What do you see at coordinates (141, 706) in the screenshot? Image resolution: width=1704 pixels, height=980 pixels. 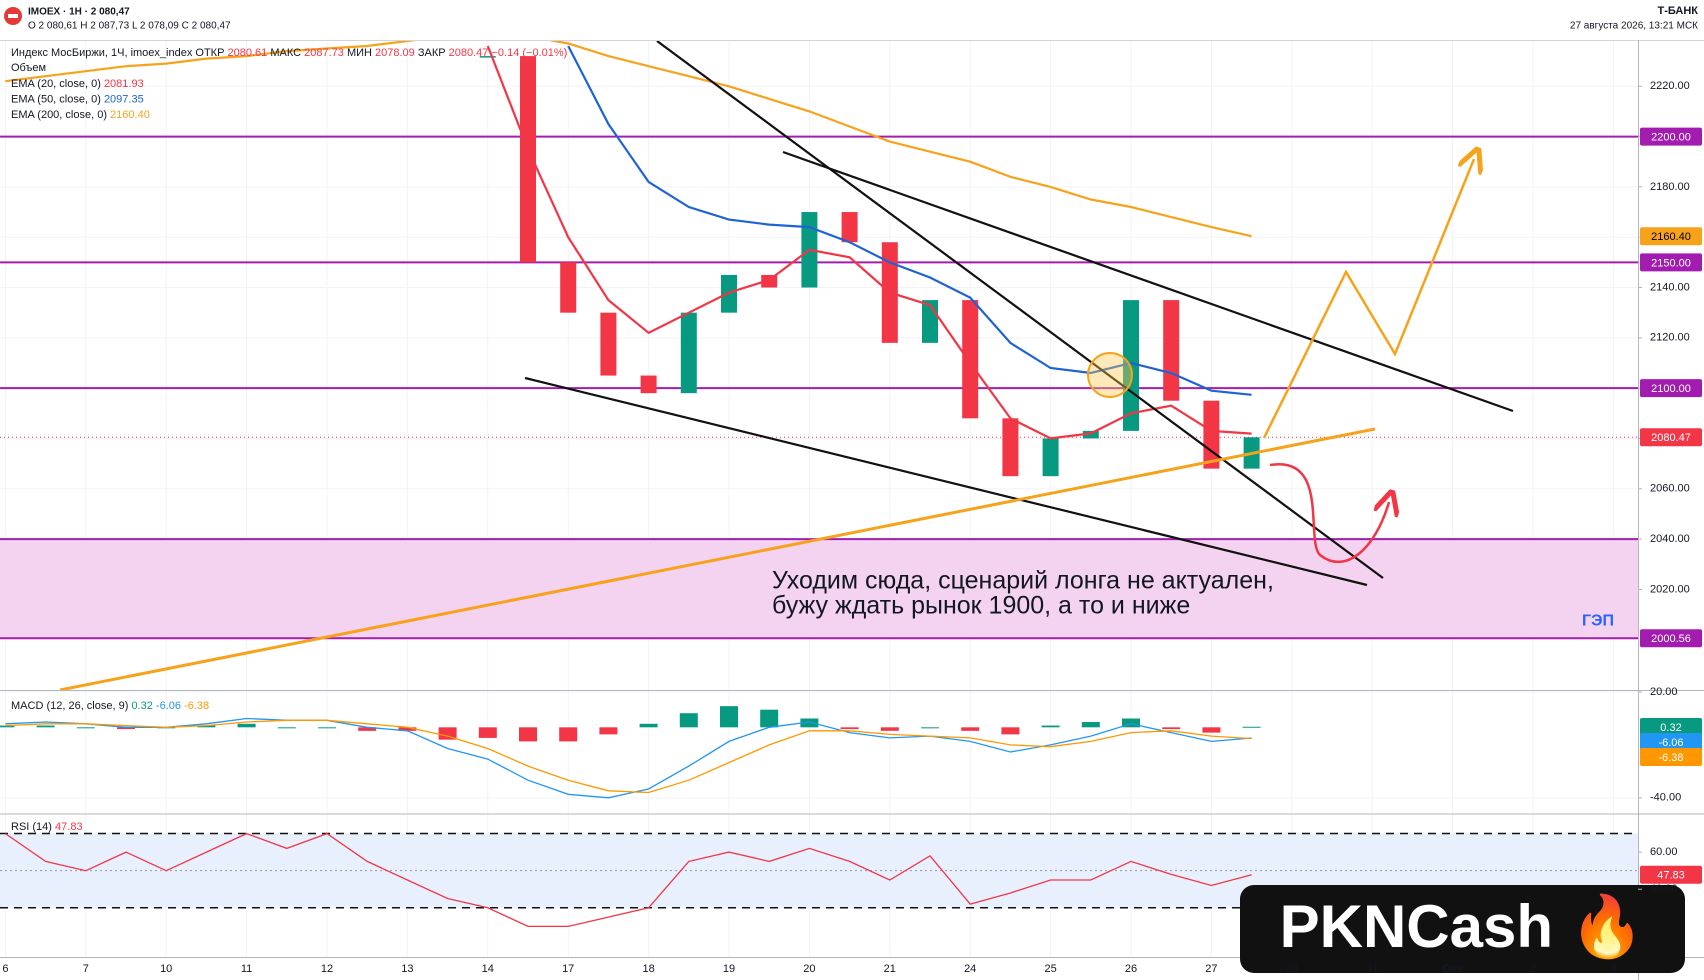 I see `legend-value: 0.32` at bounding box center [141, 706].